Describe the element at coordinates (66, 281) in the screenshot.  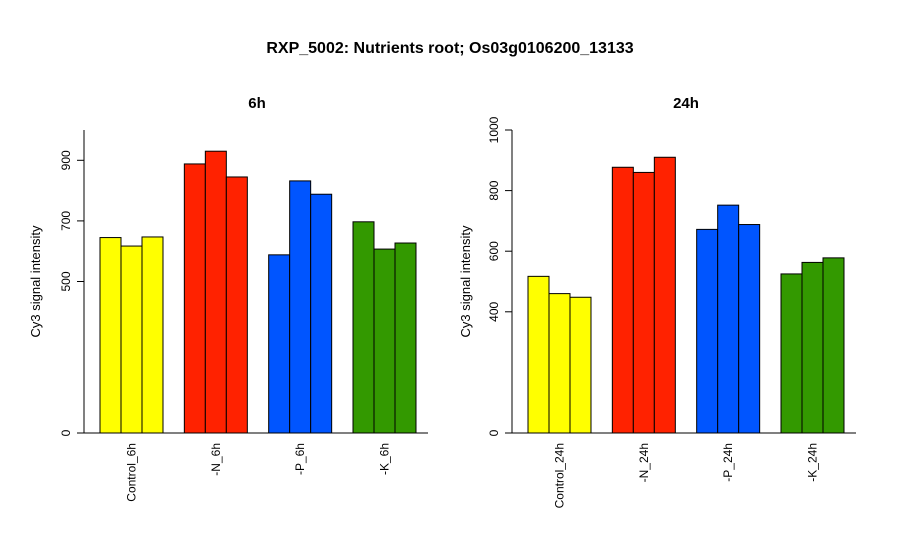
I see `y-tick-label: 500` at that location.